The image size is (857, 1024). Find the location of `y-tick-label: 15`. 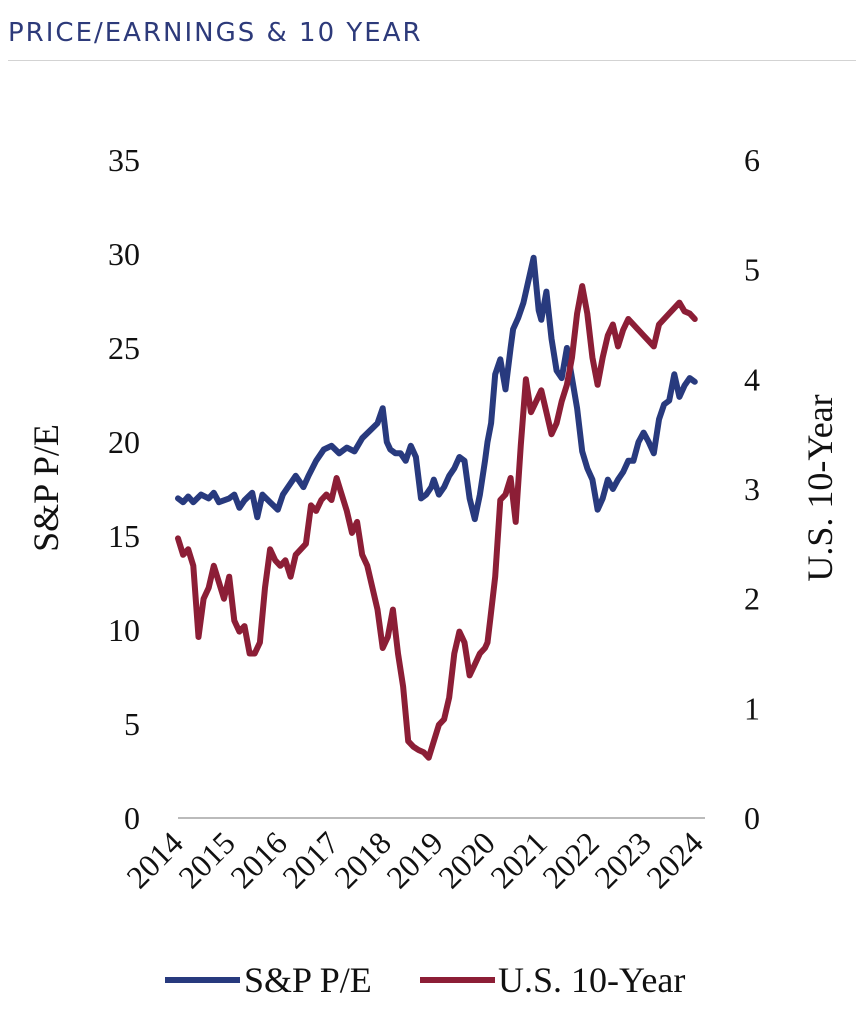

y-tick-label: 15 is located at coordinates (124, 536).